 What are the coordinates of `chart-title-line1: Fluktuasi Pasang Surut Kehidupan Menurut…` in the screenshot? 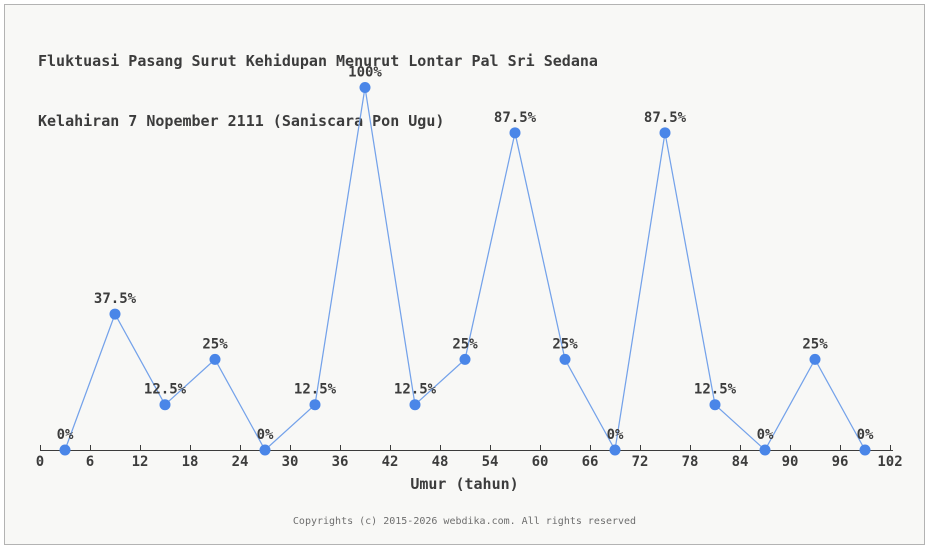 It's located at (318, 61).